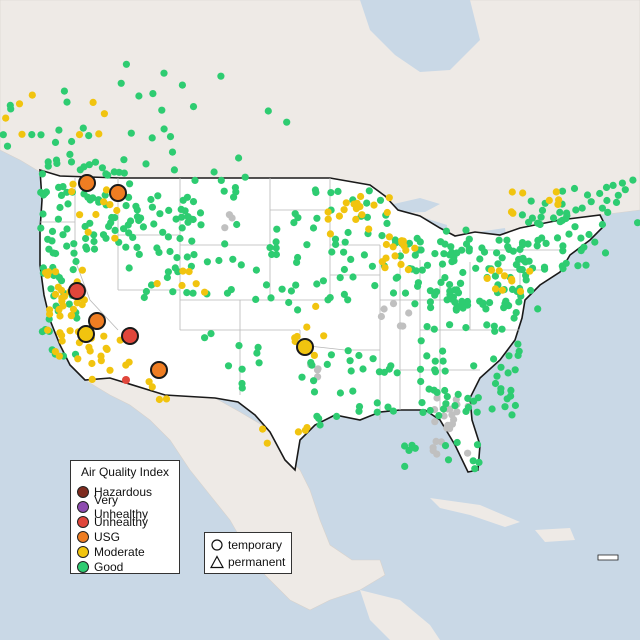  What do you see at coordinates (77, 291) in the screenshot?
I see `marker-unhealthy` at bounding box center [77, 291].